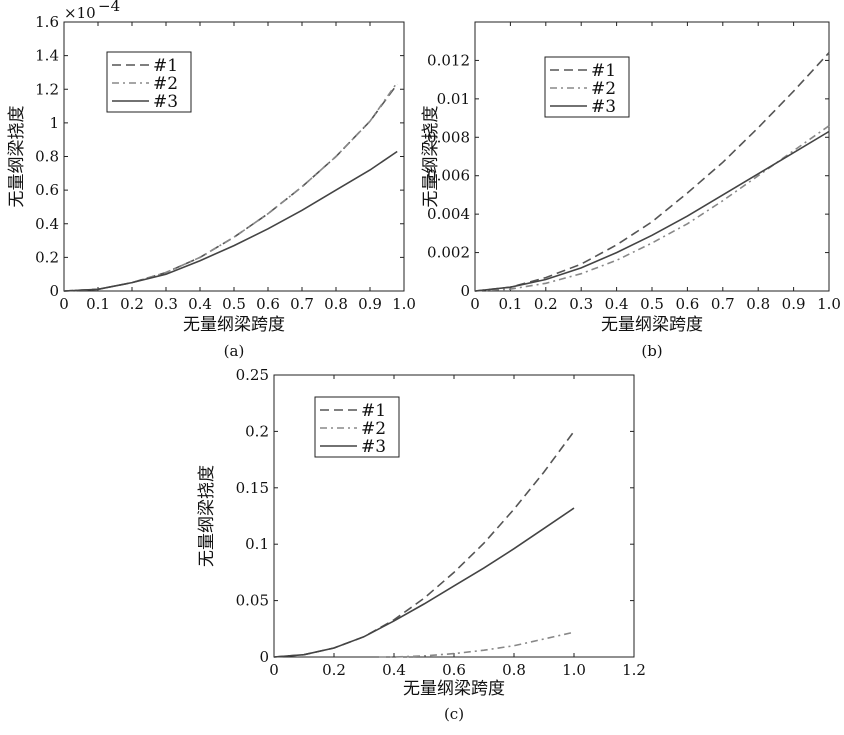  What do you see at coordinates (47, 22) in the screenshot?
I see `y-tick-label: 1.6` at bounding box center [47, 22].